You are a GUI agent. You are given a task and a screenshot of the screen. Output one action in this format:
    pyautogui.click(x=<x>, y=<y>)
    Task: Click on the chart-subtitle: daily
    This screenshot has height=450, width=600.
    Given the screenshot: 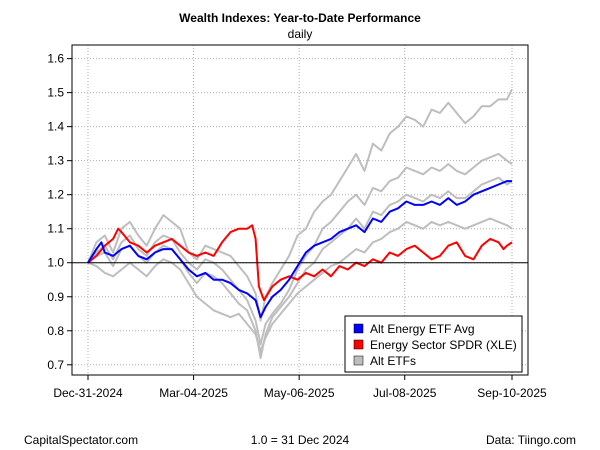 What is the action you would take?
    pyautogui.click(x=300, y=34)
    